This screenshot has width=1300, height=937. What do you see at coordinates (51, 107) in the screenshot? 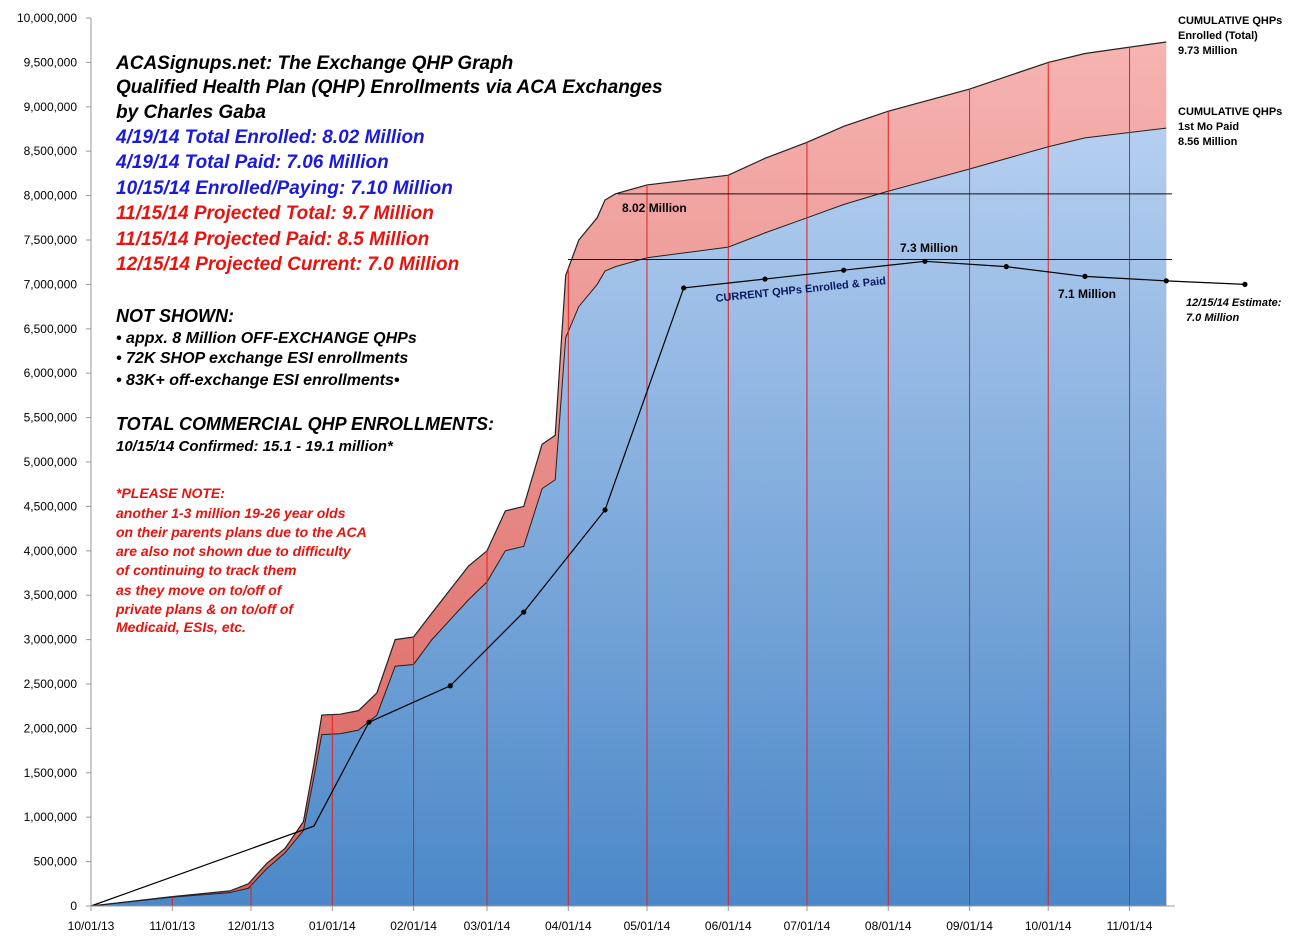
I see `y-tick-label: 9,000,000` at bounding box center [51, 107].